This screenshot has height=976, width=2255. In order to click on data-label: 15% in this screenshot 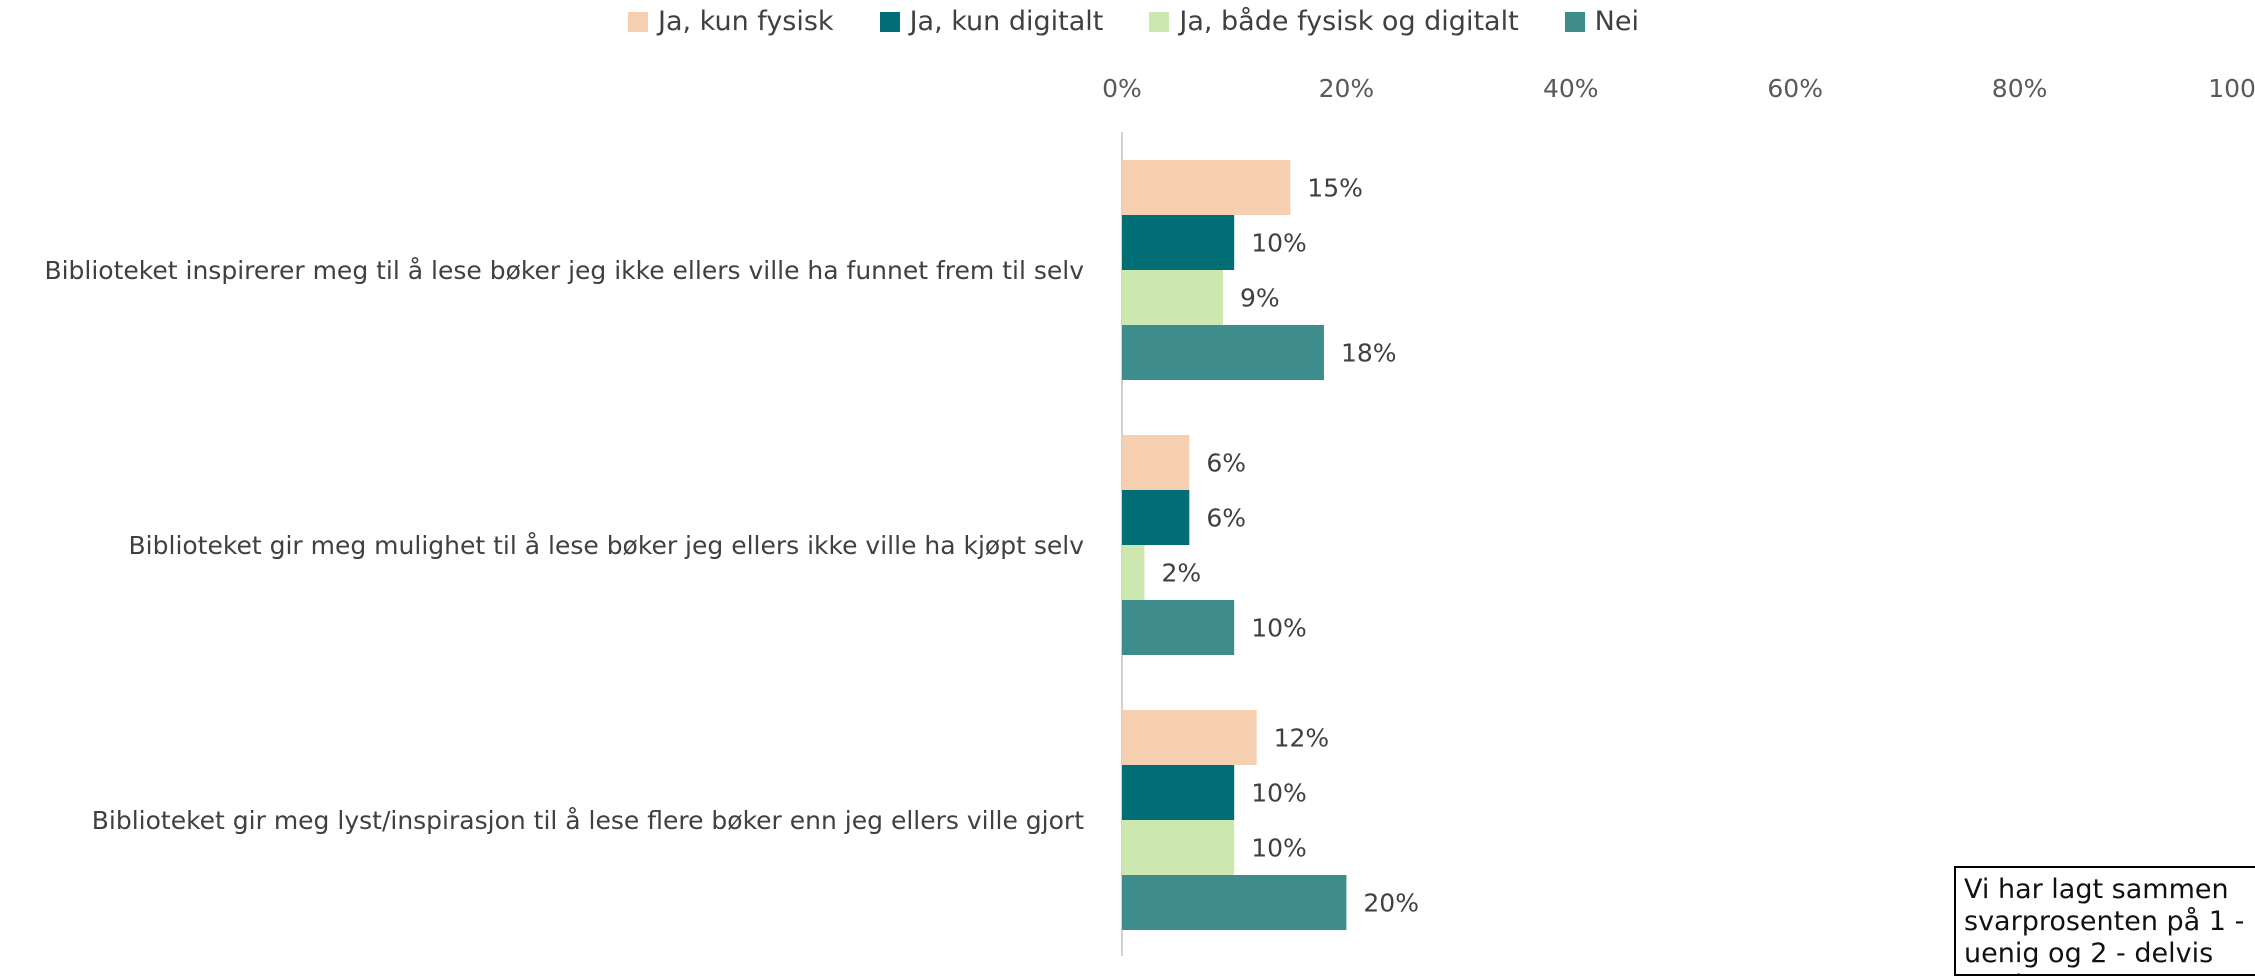, I will do `click(1335, 188)`.